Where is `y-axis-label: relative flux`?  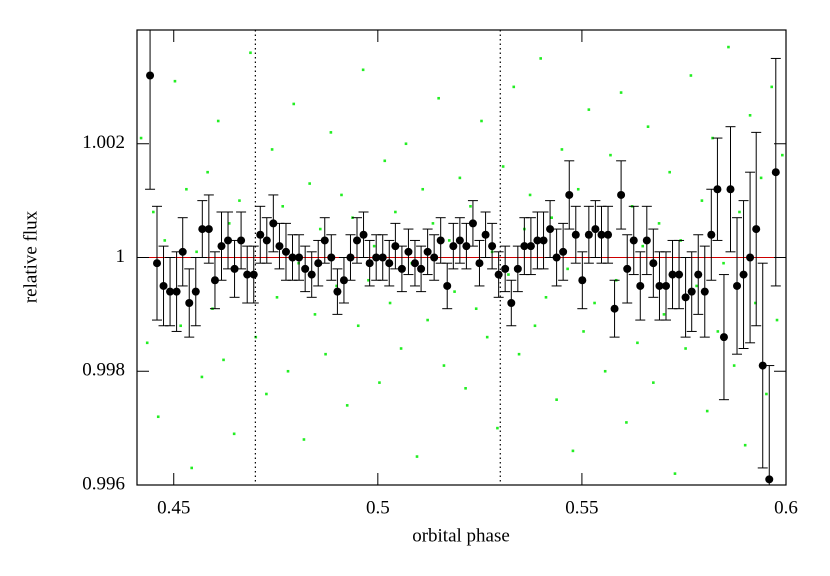
y-axis-label: relative flux is located at coordinates (30, 256).